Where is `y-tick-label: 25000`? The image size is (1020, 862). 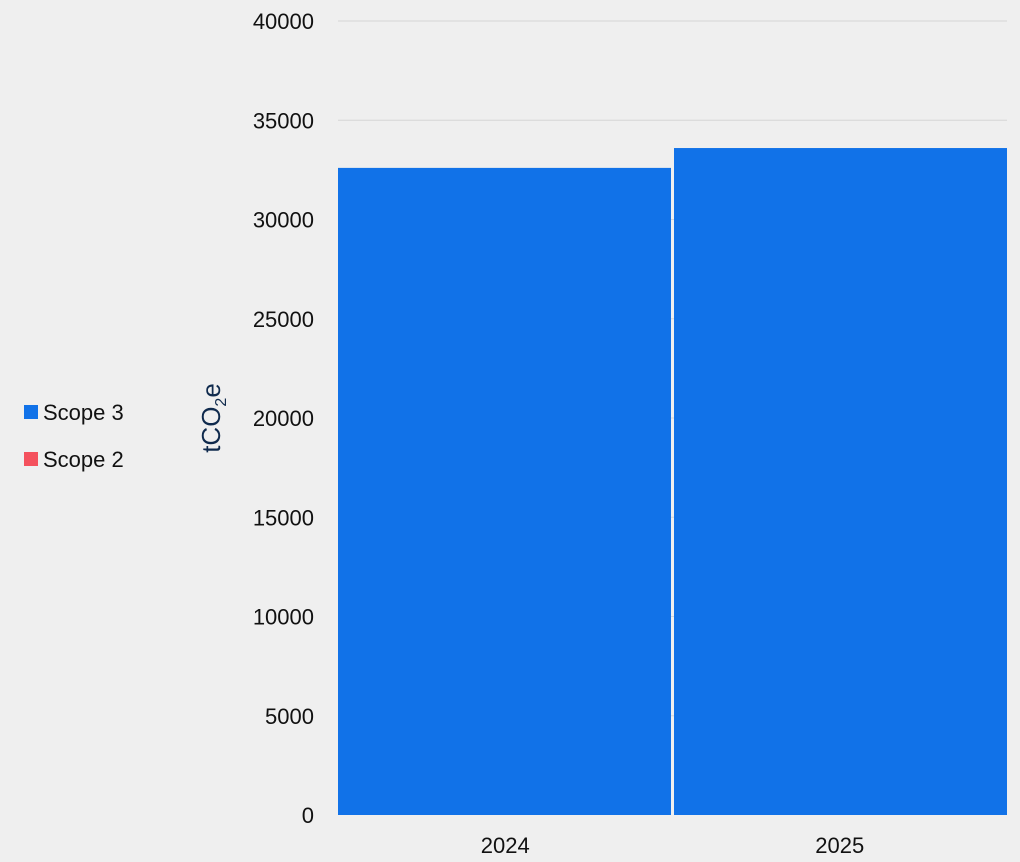 y-tick-label: 25000 is located at coordinates (283, 319).